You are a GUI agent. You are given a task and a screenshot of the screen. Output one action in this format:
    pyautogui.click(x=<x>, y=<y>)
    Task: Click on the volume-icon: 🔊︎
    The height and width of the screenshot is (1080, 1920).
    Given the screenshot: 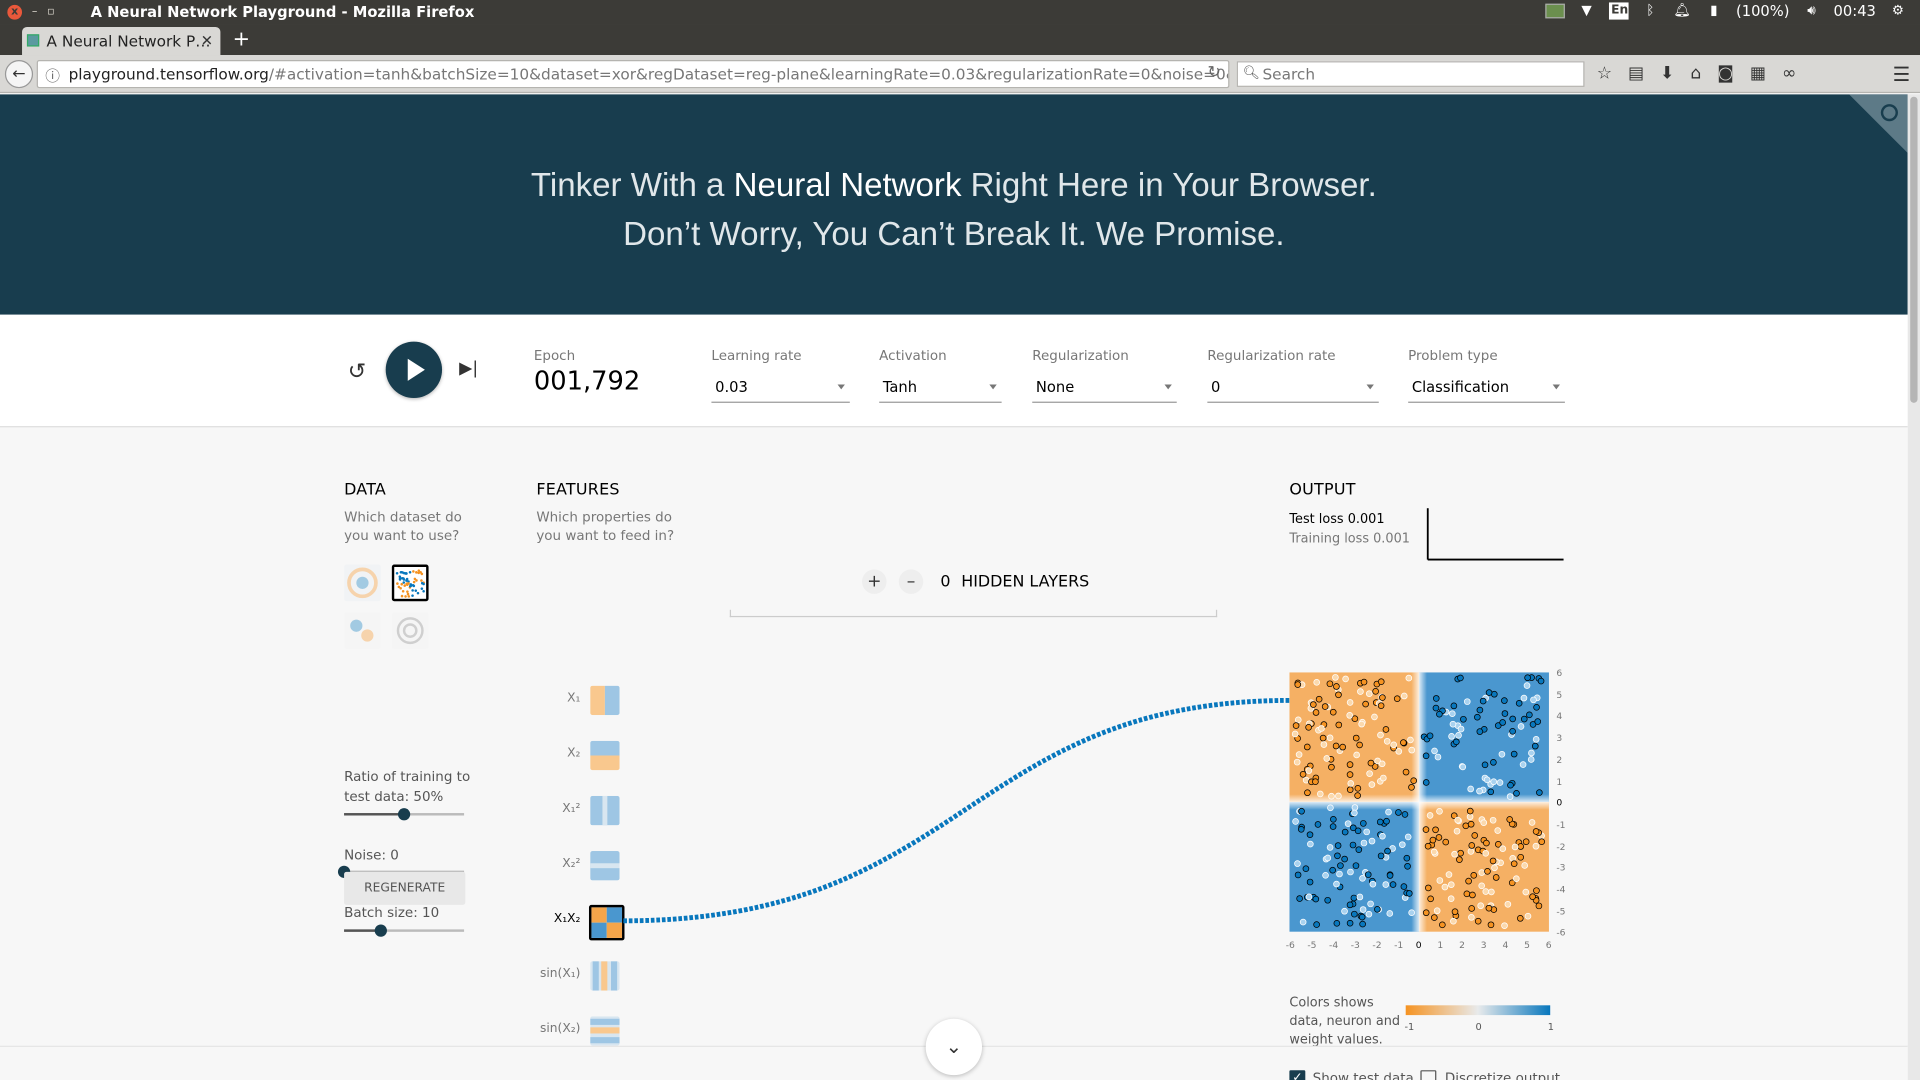 What is the action you would take?
    pyautogui.click(x=1811, y=10)
    